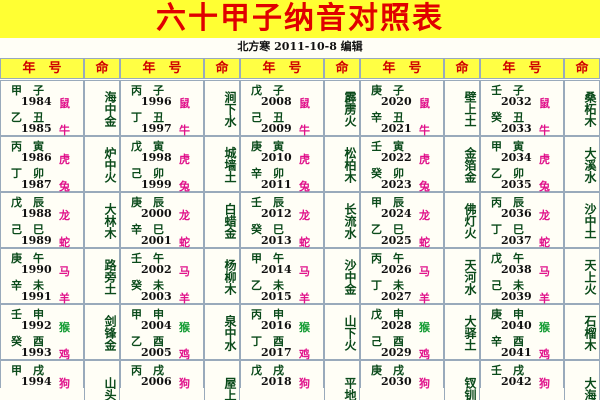 The width and height of the screenshot is (600, 400). Describe the element at coordinates (507, 173) in the screenshot. I see `ganzhi: 乙 卯` at that location.